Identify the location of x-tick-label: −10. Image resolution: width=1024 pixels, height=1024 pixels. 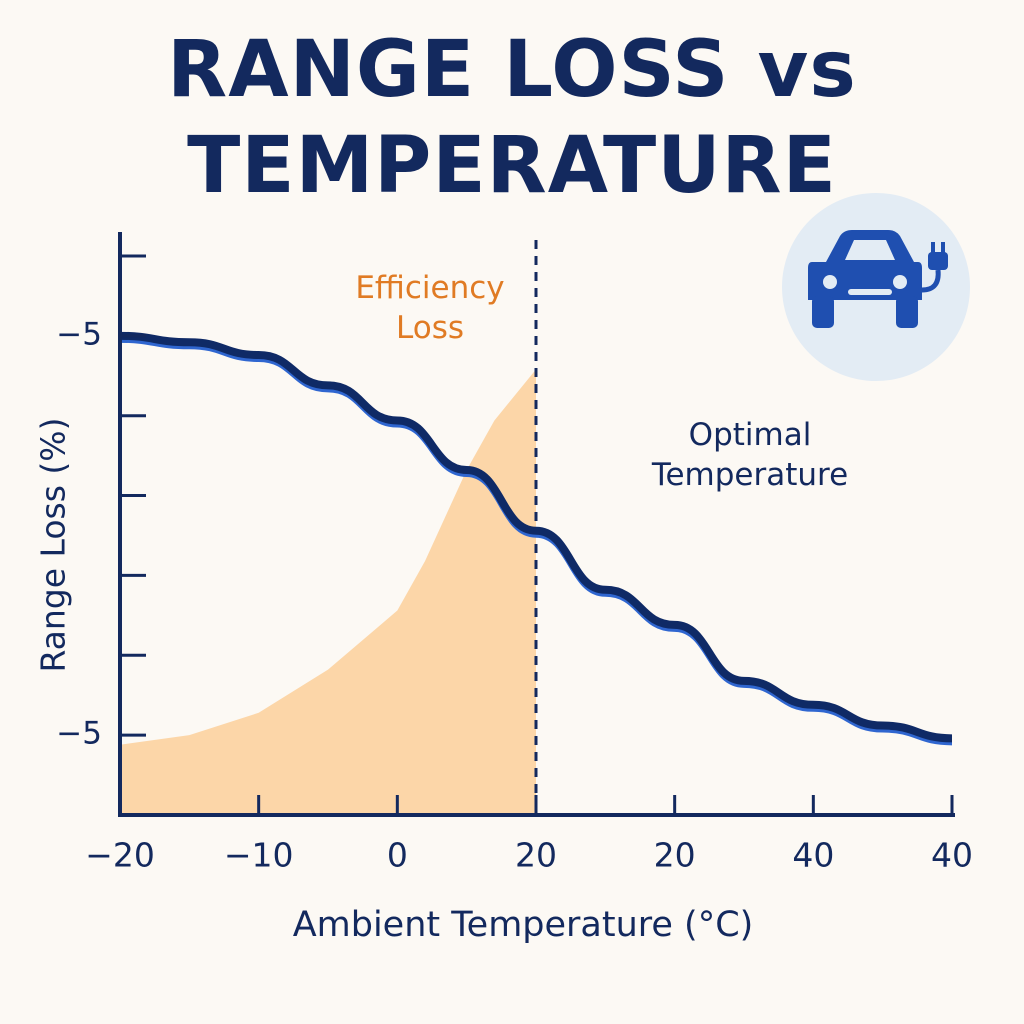
(259, 855).